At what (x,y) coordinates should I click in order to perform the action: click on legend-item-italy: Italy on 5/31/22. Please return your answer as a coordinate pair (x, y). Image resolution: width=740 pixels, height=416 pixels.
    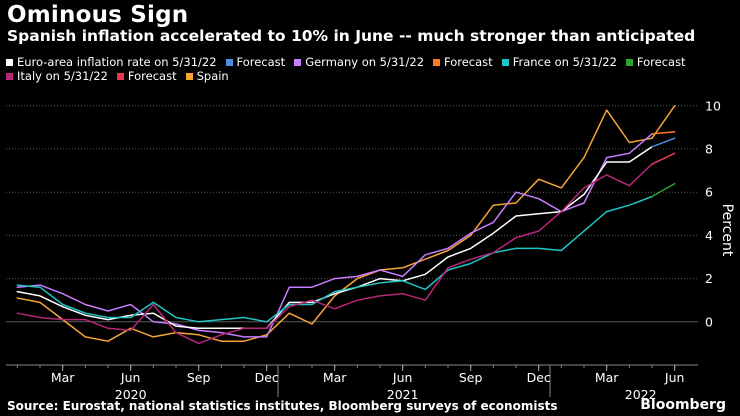
    Looking at the image, I should click on (57, 76).